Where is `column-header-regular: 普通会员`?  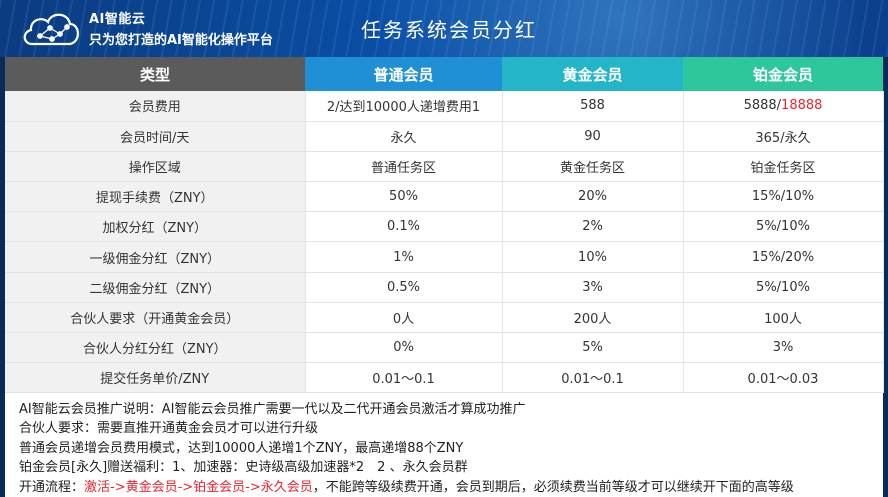 column-header-regular: 普通会员 is located at coordinates (403, 74).